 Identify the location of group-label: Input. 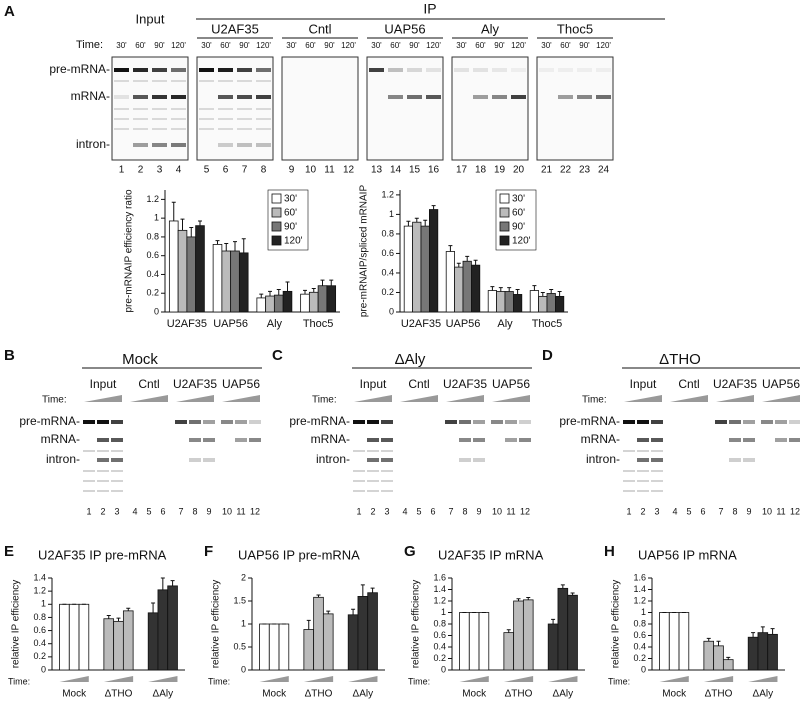
(643, 384).